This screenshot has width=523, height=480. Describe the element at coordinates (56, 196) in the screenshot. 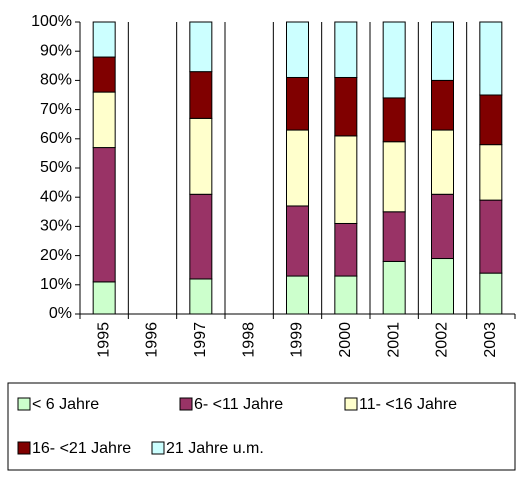

I see `y-tick-label: 40%` at that location.